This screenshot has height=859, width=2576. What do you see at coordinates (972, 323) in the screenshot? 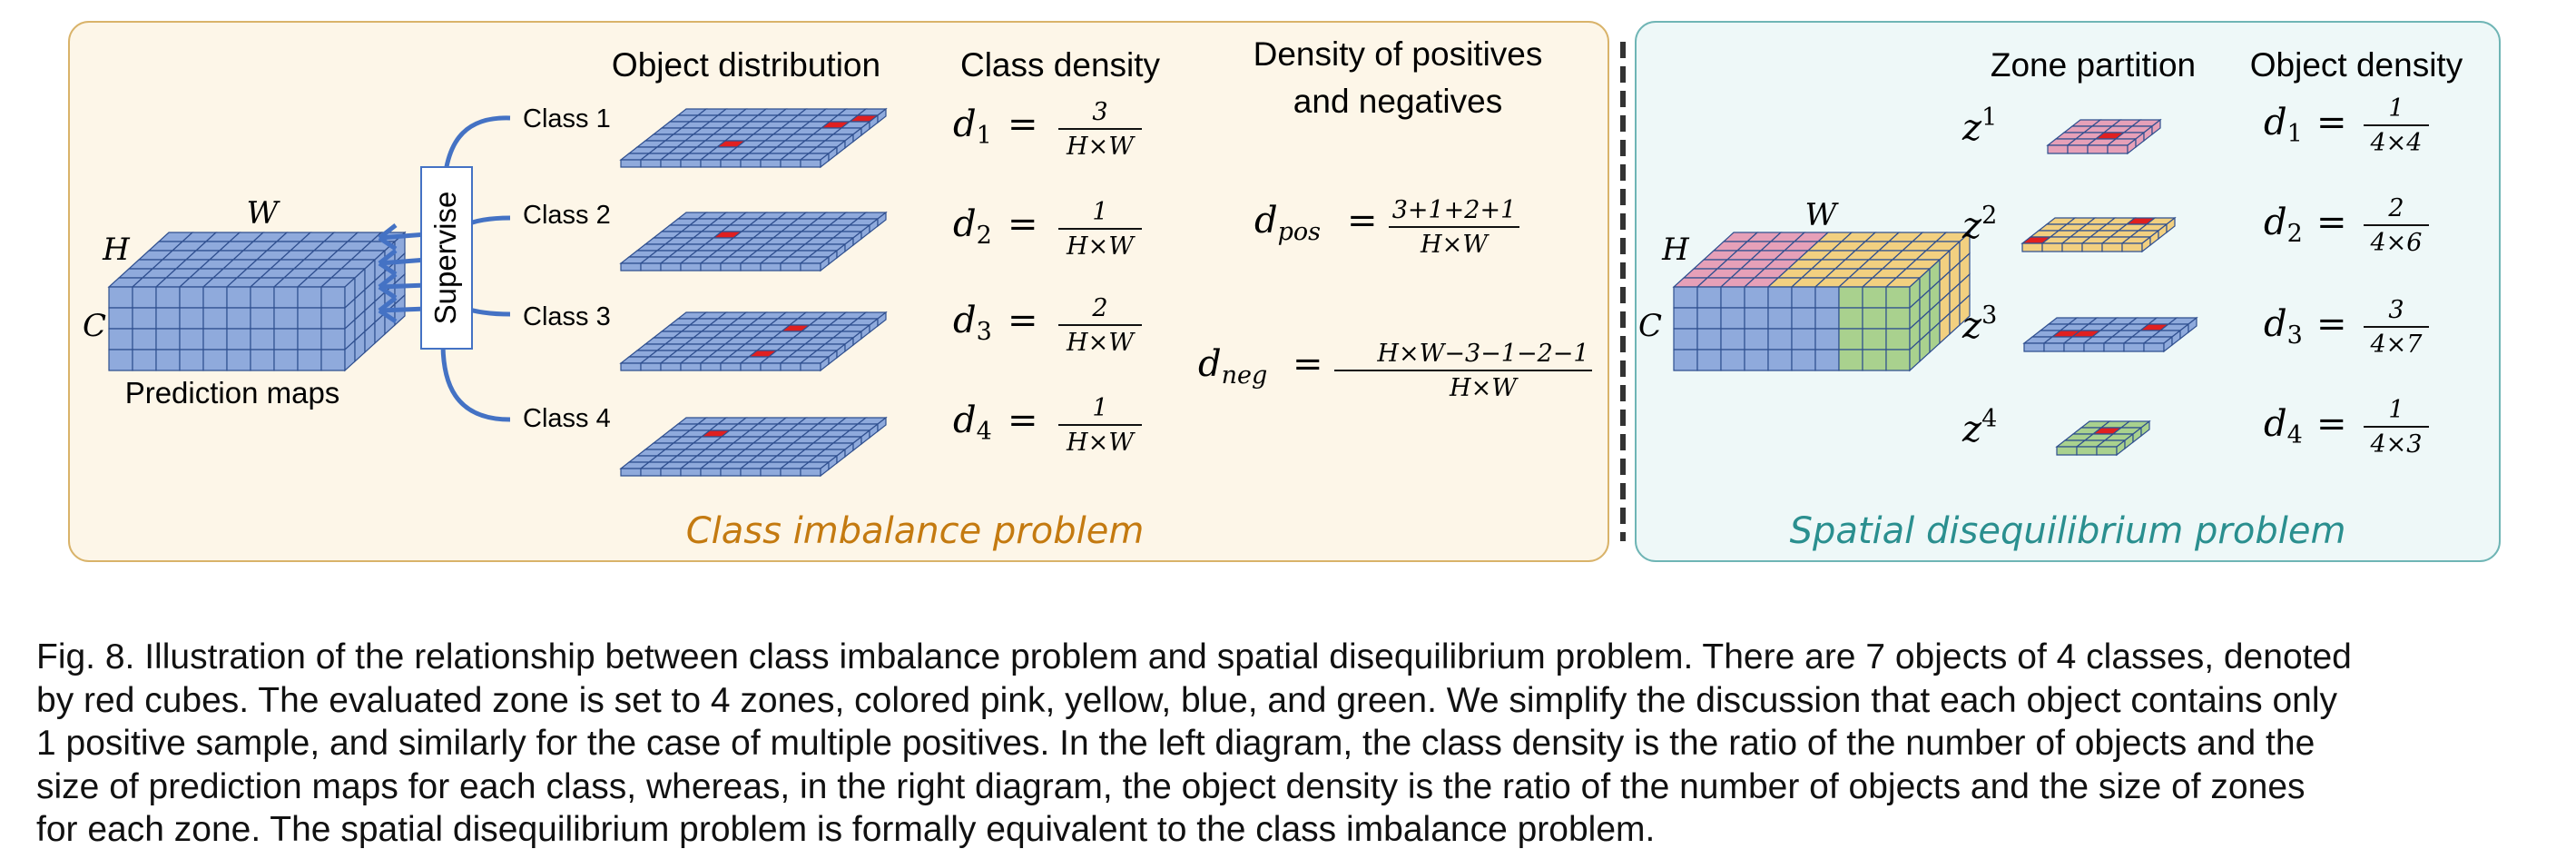
I see `svg-text: d3` at bounding box center [972, 323].